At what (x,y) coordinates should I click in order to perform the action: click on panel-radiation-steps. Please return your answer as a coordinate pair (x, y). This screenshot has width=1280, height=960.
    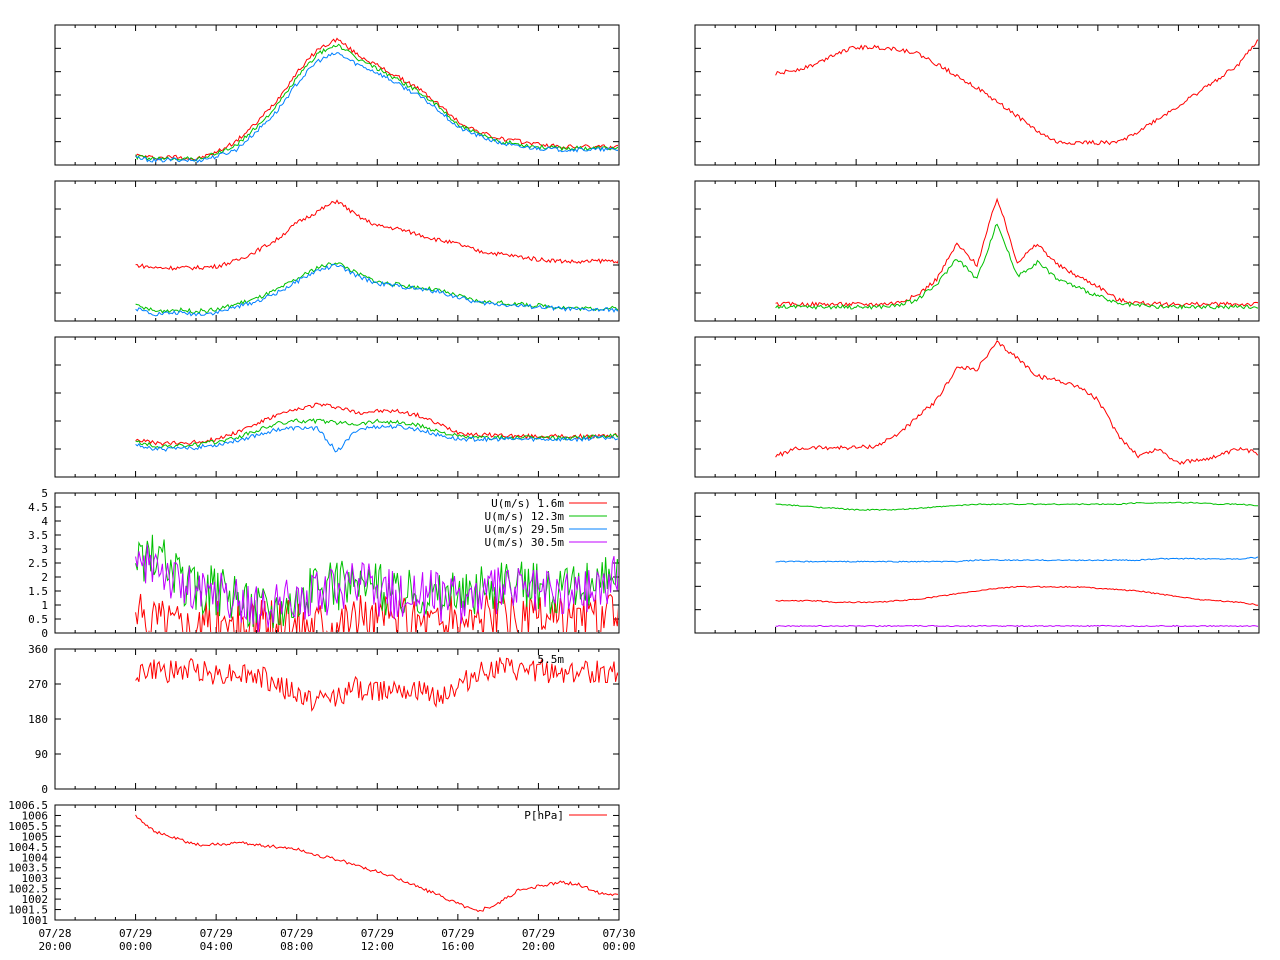
    Looking at the image, I should click on (977, 95).